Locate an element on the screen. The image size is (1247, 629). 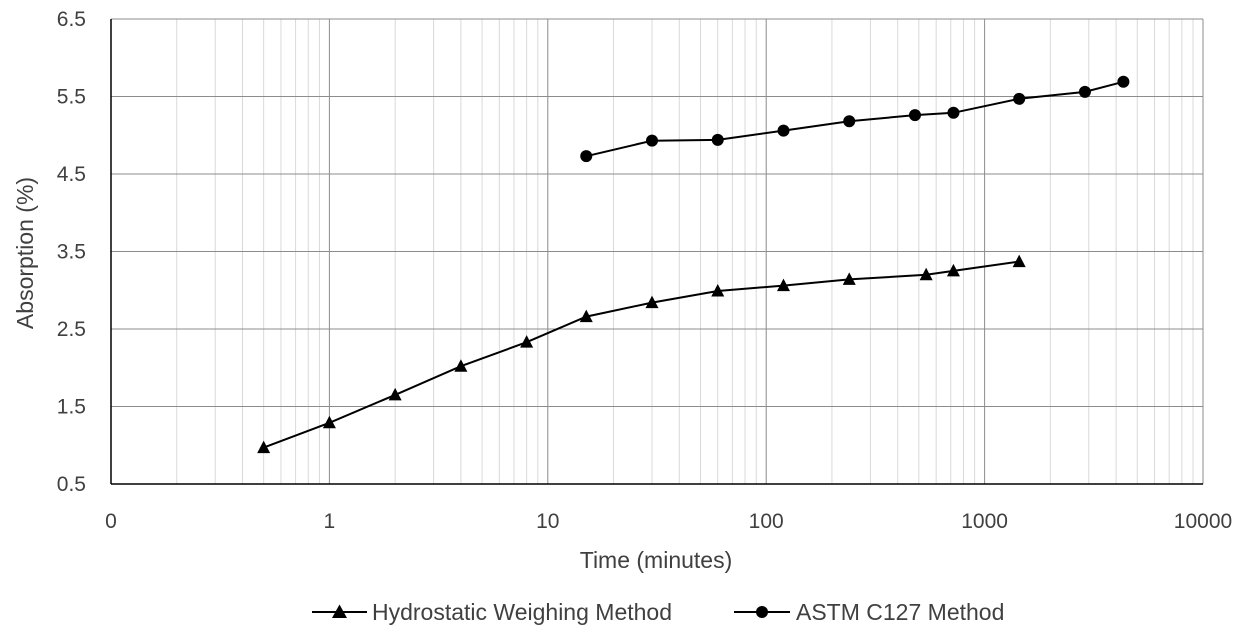
series-line-astm is located at coordinates (855, 119).